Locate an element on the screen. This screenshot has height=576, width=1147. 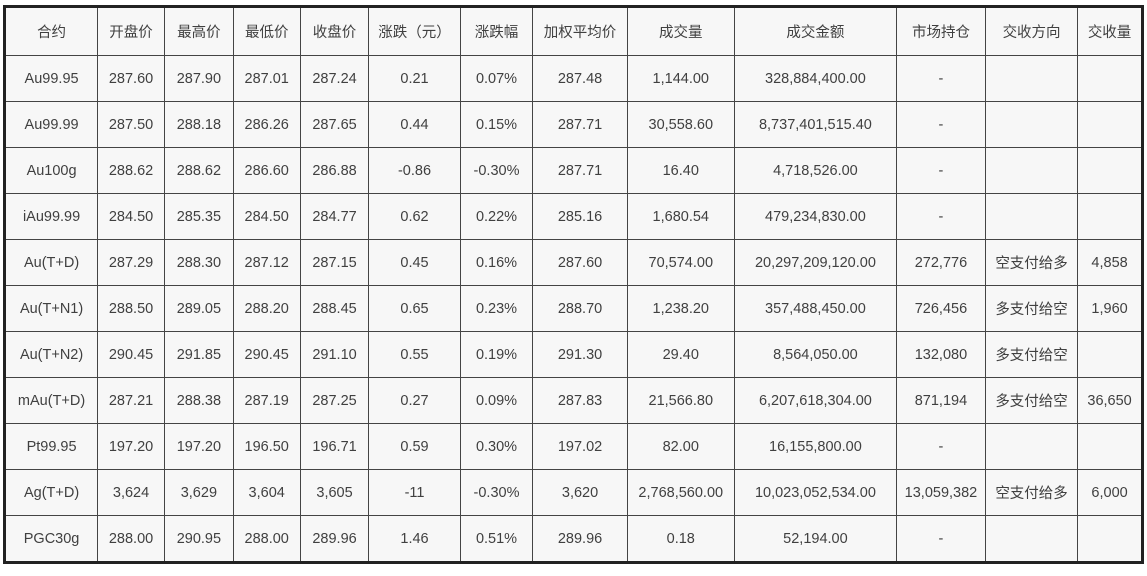
value-cell: 70,574.00 is located at coordinates (680, 262).